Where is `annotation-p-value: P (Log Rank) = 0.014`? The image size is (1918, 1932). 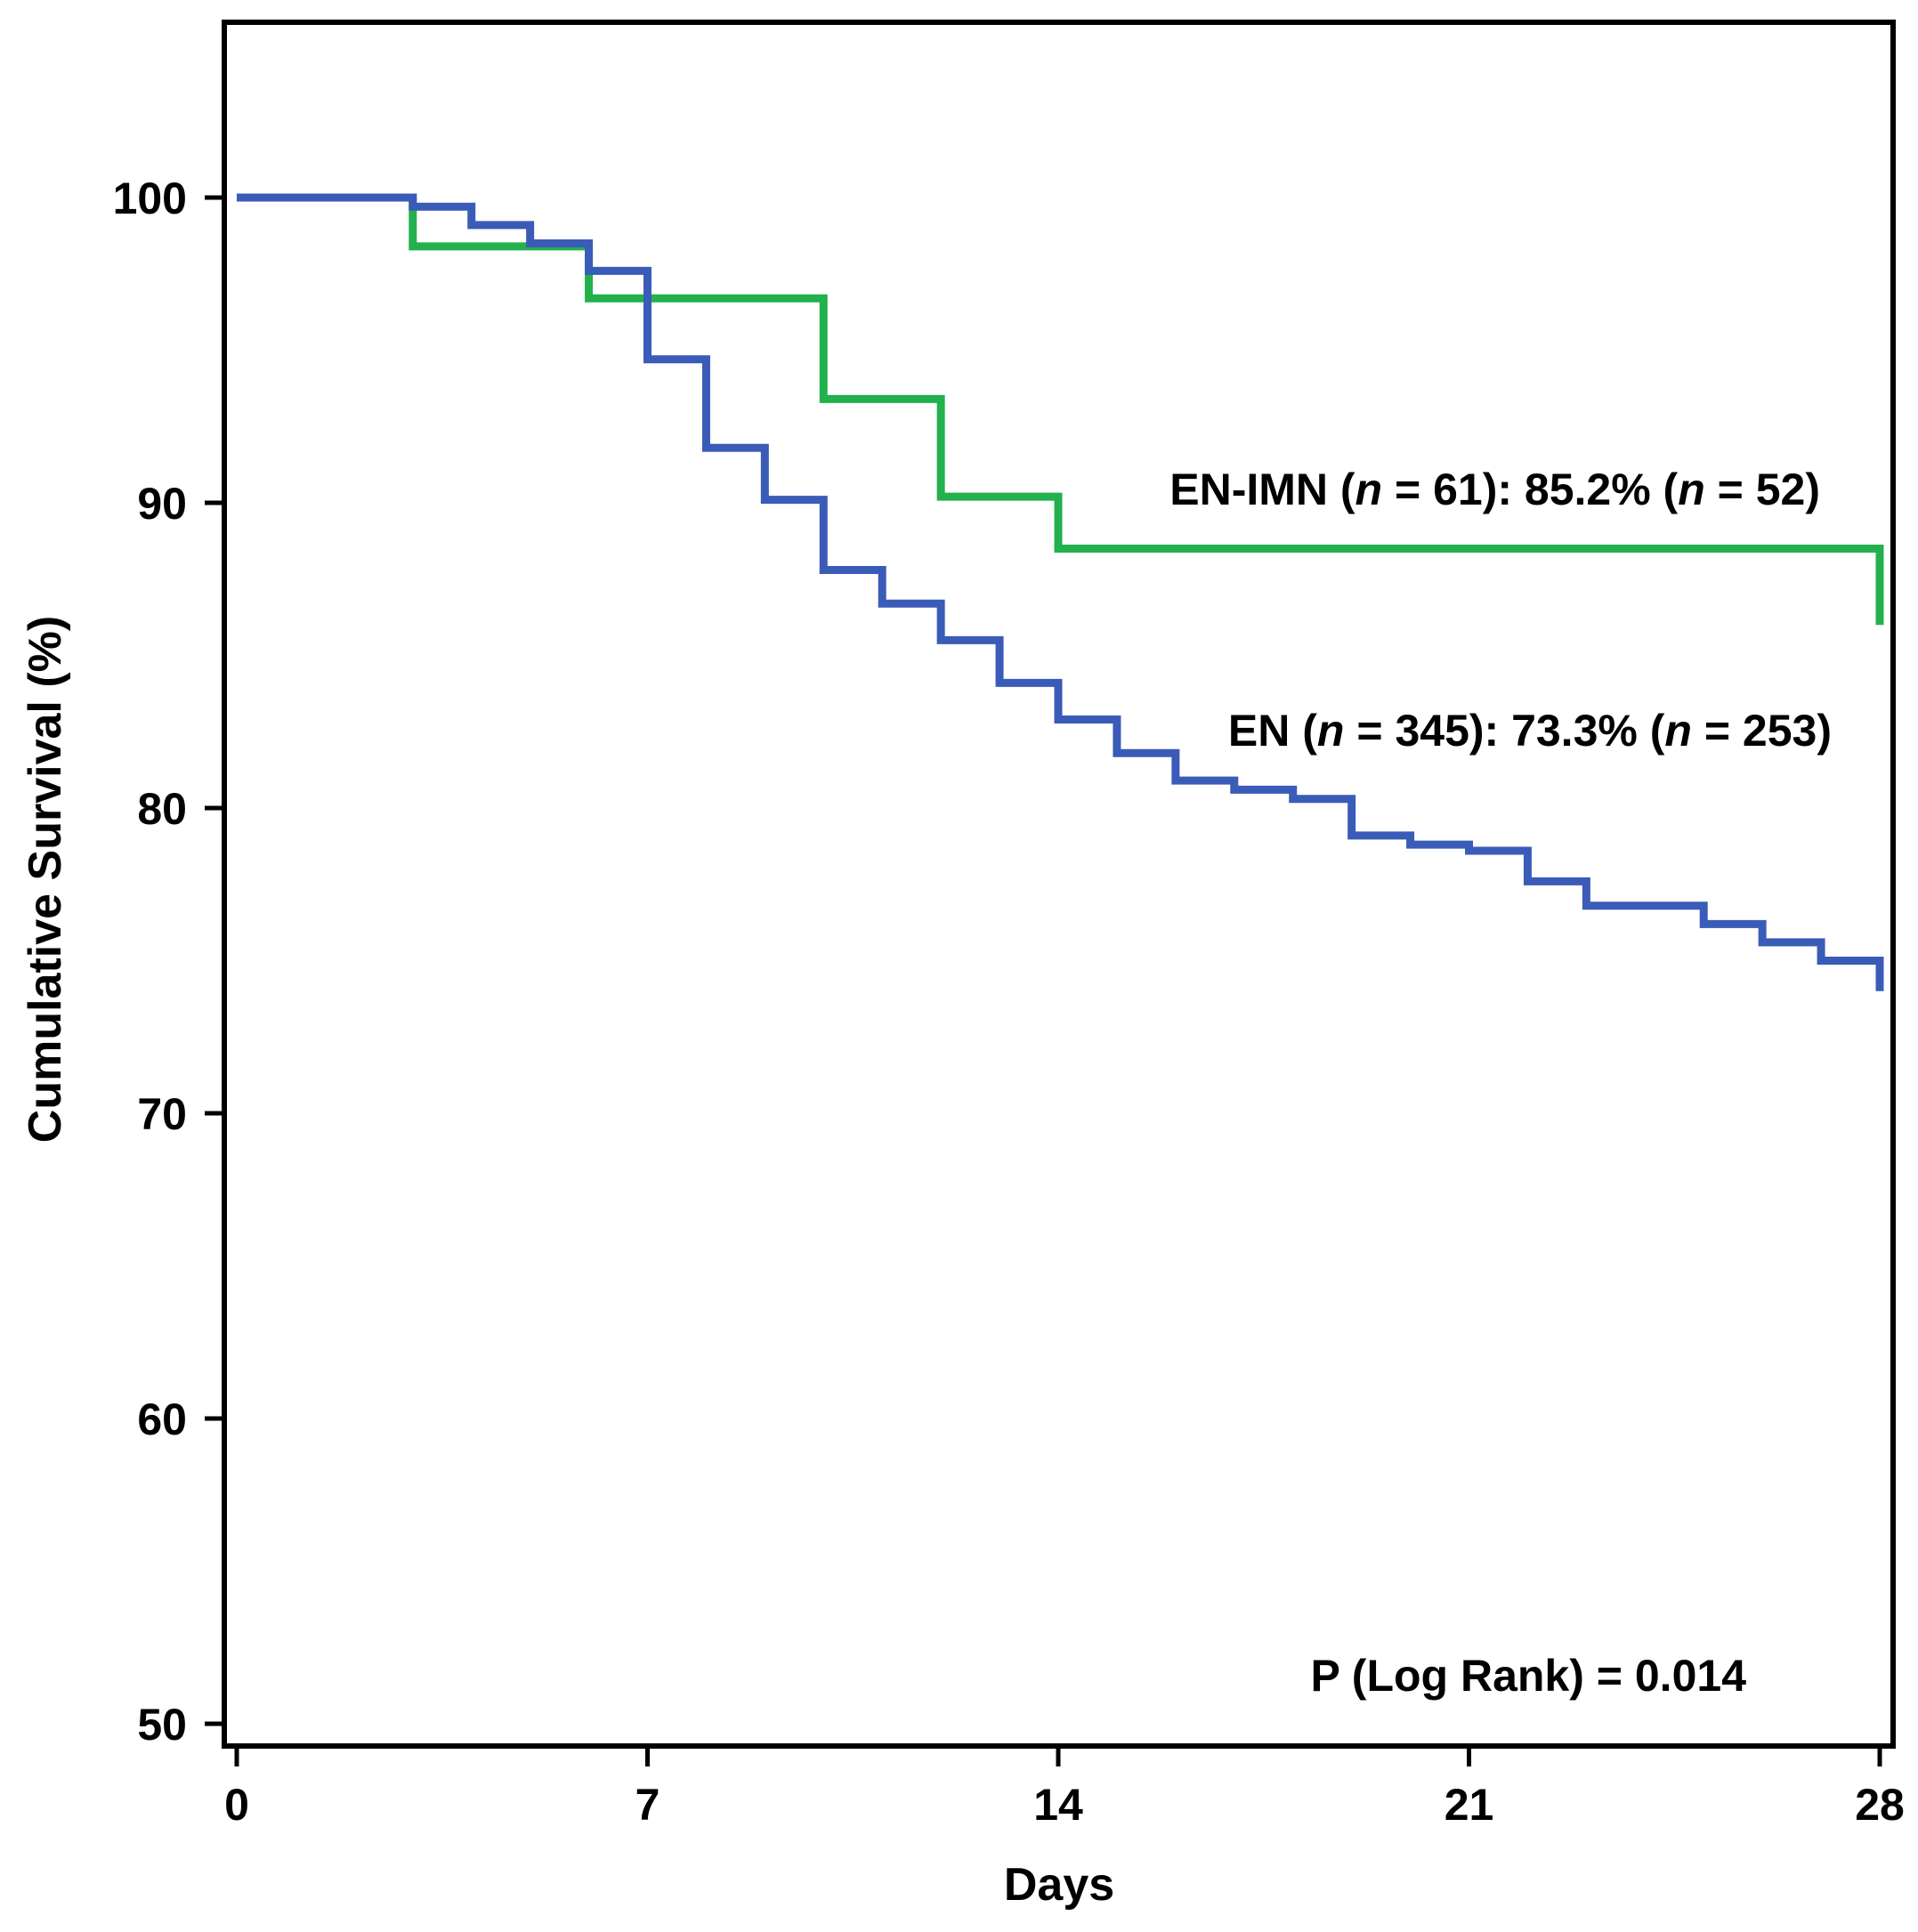
annotation-p-value: P (Log Rank) = 0.014 is located at coordinates (1528, 1676).